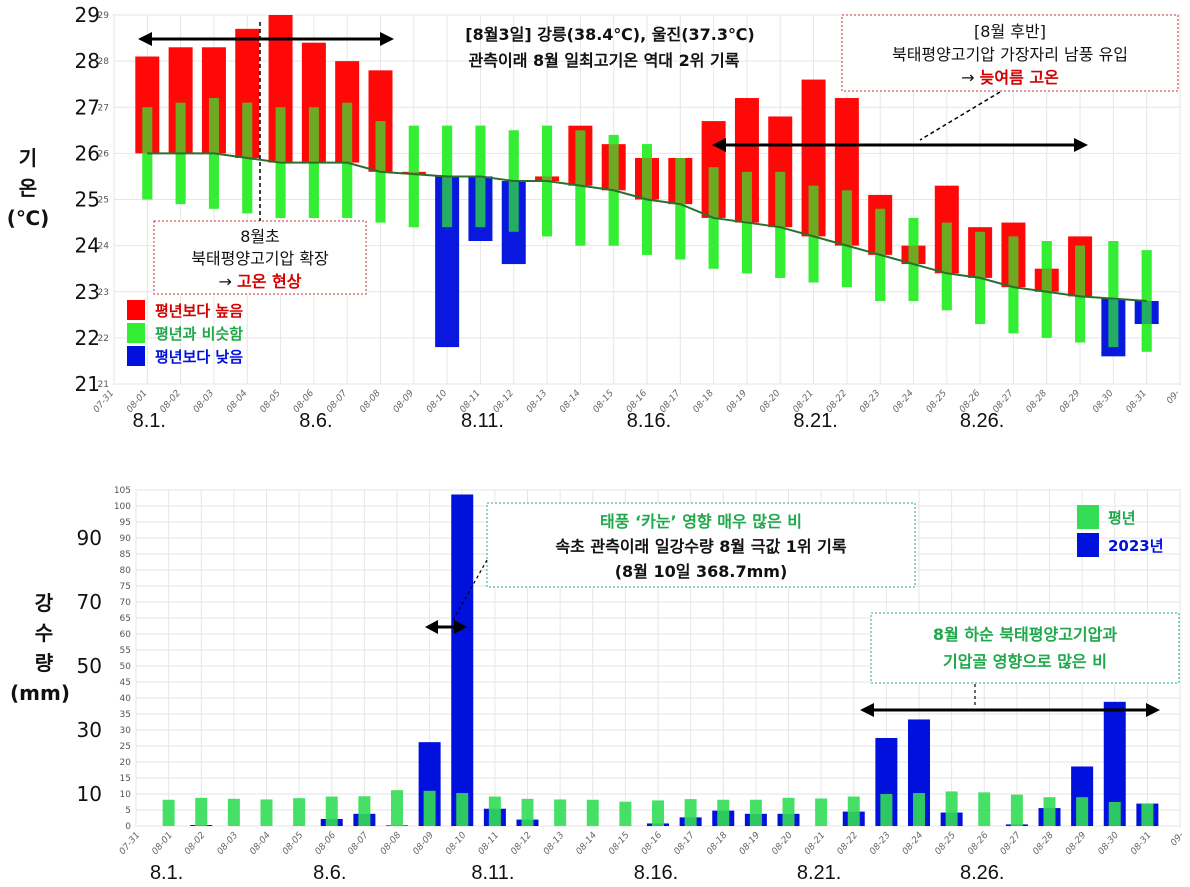 This screenshot has height=887, width=1190. Describe the element at coordinates (136, 310) in the screenshot. I see `legend-swatch-above` at that location.